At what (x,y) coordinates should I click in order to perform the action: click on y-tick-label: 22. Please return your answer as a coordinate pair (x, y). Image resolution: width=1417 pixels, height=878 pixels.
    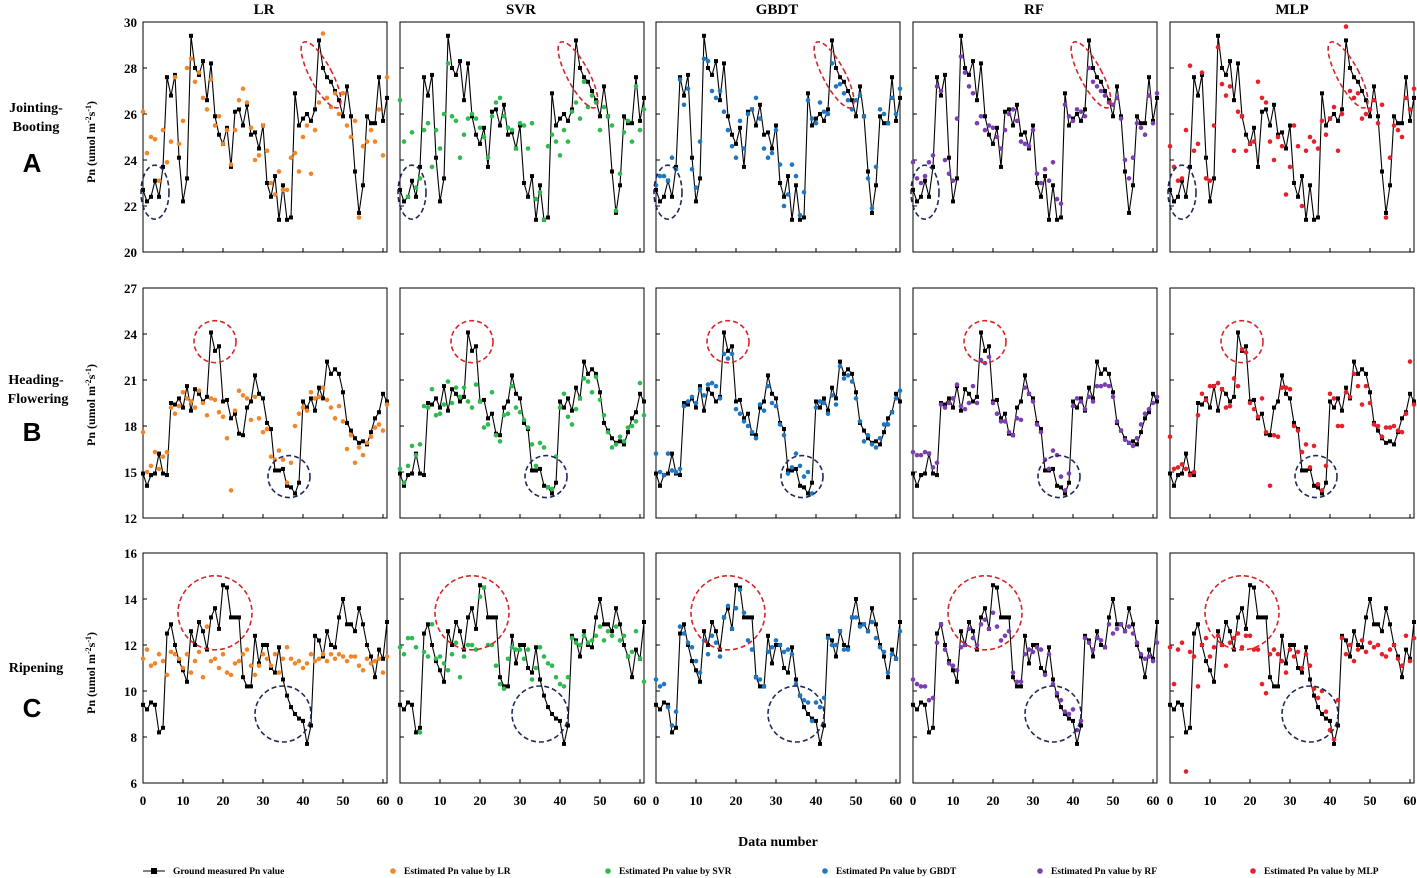
    Looking at the image, I should click on (130, 206).